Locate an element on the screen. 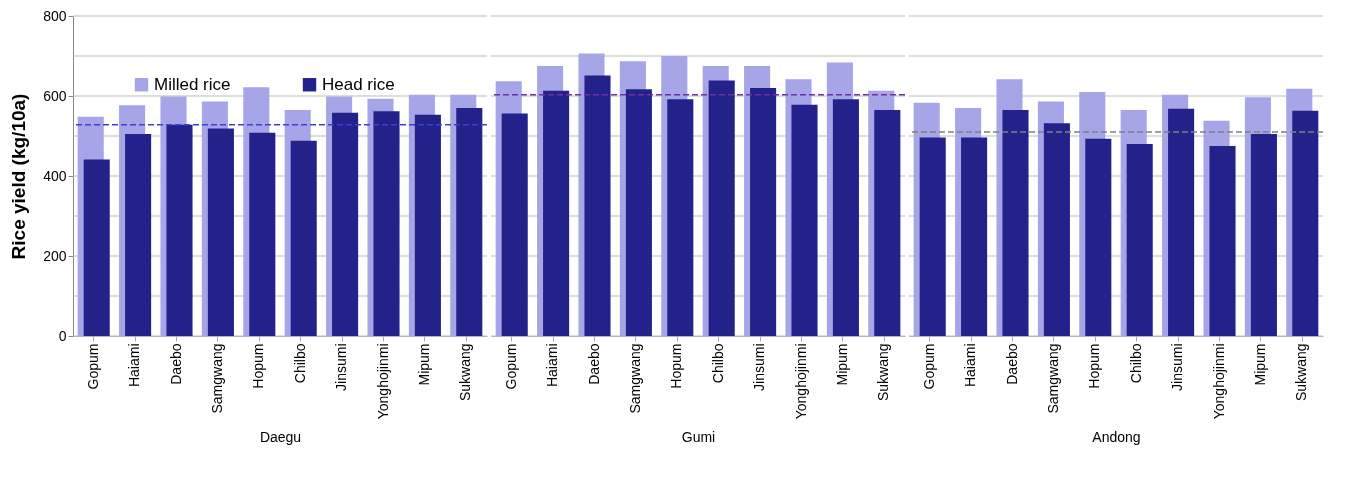  y-tick-label: 400 is located at coordinates (55, 175).